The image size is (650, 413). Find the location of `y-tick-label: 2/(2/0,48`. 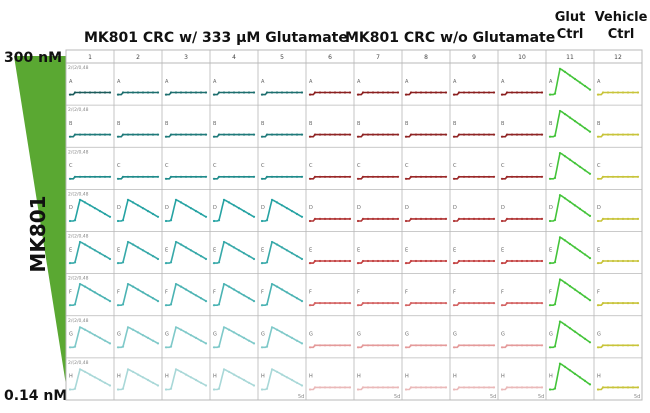

y-tick-label: 2/(2/0,48 is located at coordinates (78, 279).